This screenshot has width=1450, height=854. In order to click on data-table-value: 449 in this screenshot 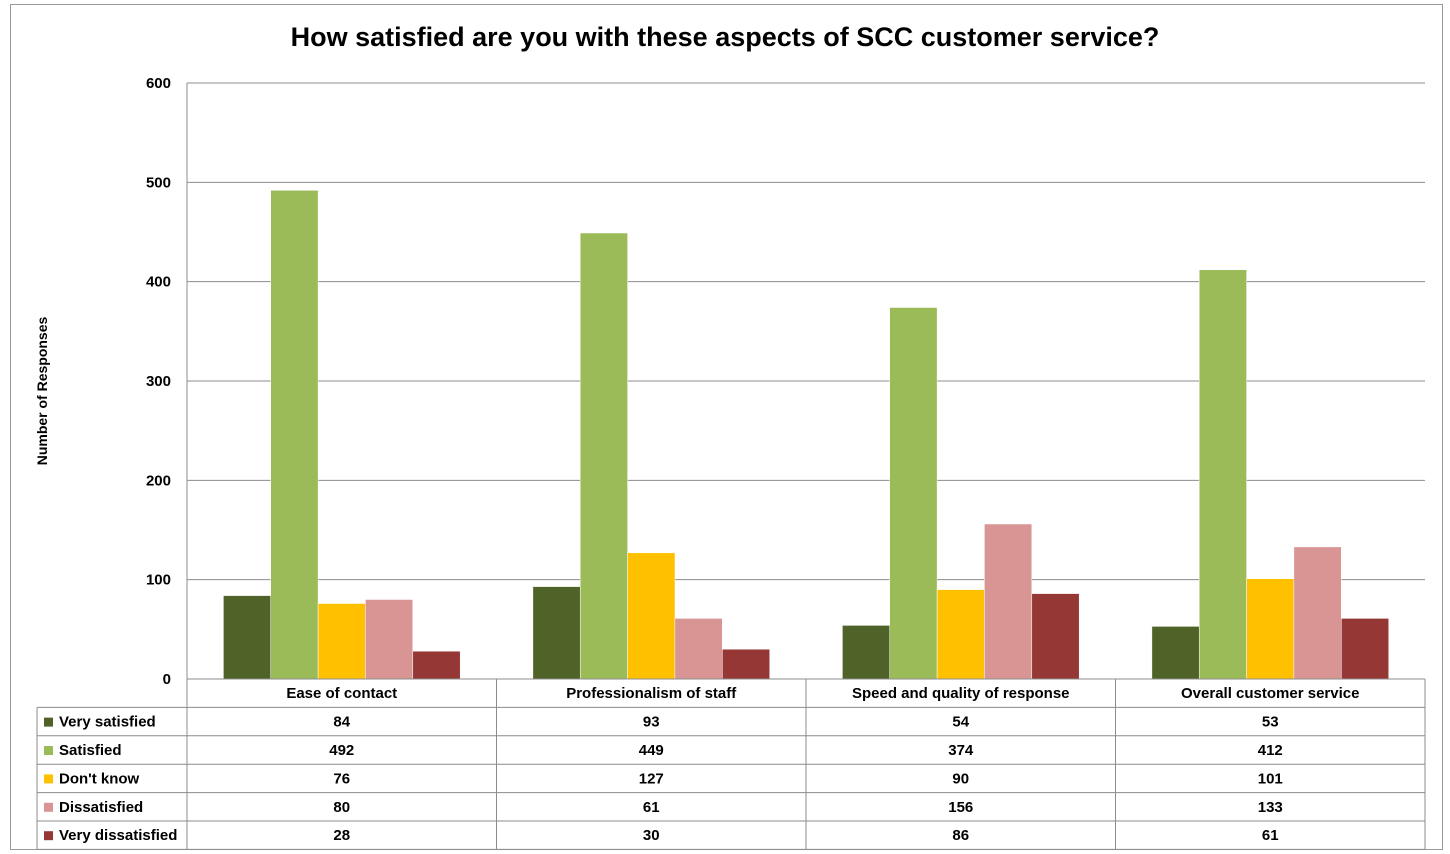, I will do `click(651, 750)`.